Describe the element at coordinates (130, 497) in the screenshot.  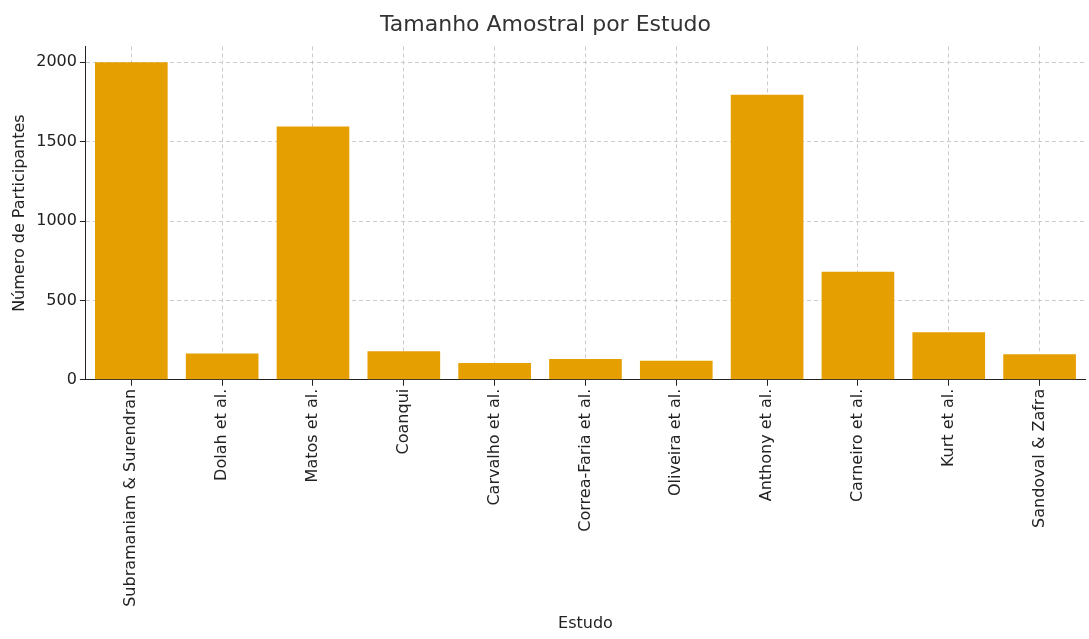
I see `x-tick-label: Subramaniam & Surendran` at that location.